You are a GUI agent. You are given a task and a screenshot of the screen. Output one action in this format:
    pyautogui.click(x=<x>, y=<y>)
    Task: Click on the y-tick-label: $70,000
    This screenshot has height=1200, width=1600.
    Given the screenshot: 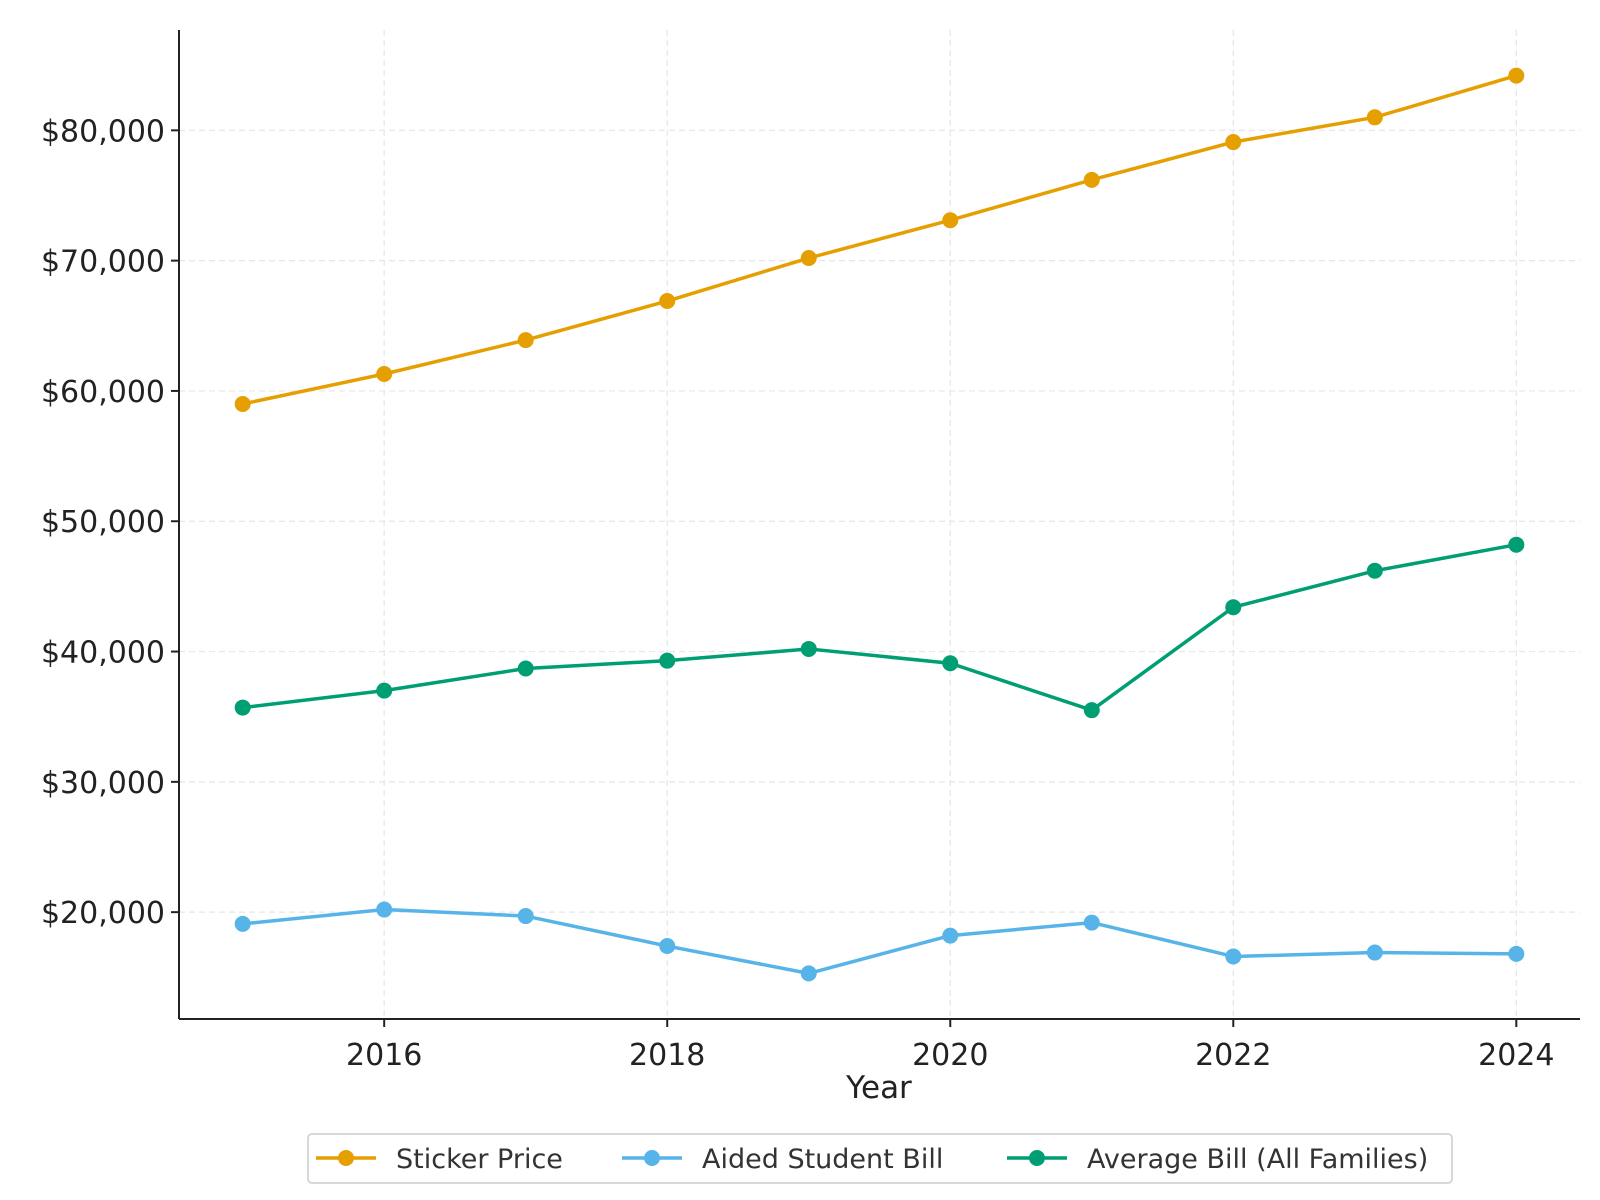 What is the action you would take?
    pyautogui.click(x=103, y=262)
    